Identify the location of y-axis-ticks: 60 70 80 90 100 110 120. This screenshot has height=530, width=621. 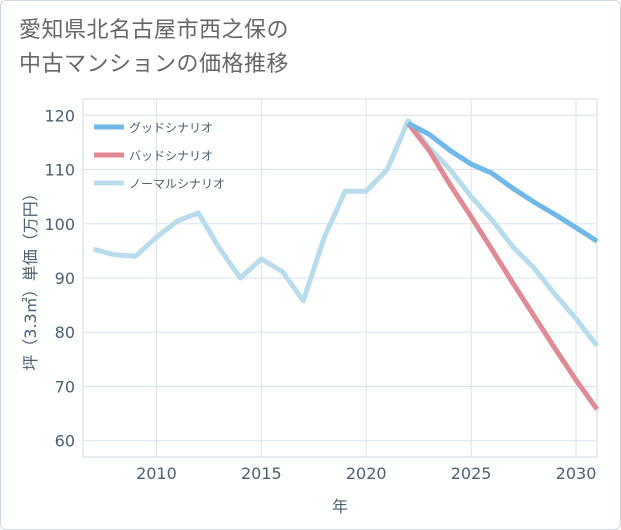
(59, 278).